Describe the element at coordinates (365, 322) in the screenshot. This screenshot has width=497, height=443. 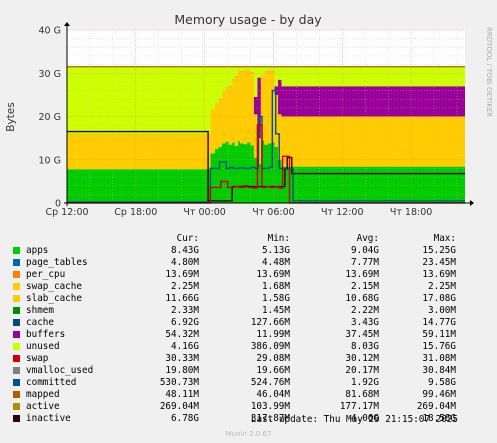
I see `legend-avg: 3.43G` at that location.